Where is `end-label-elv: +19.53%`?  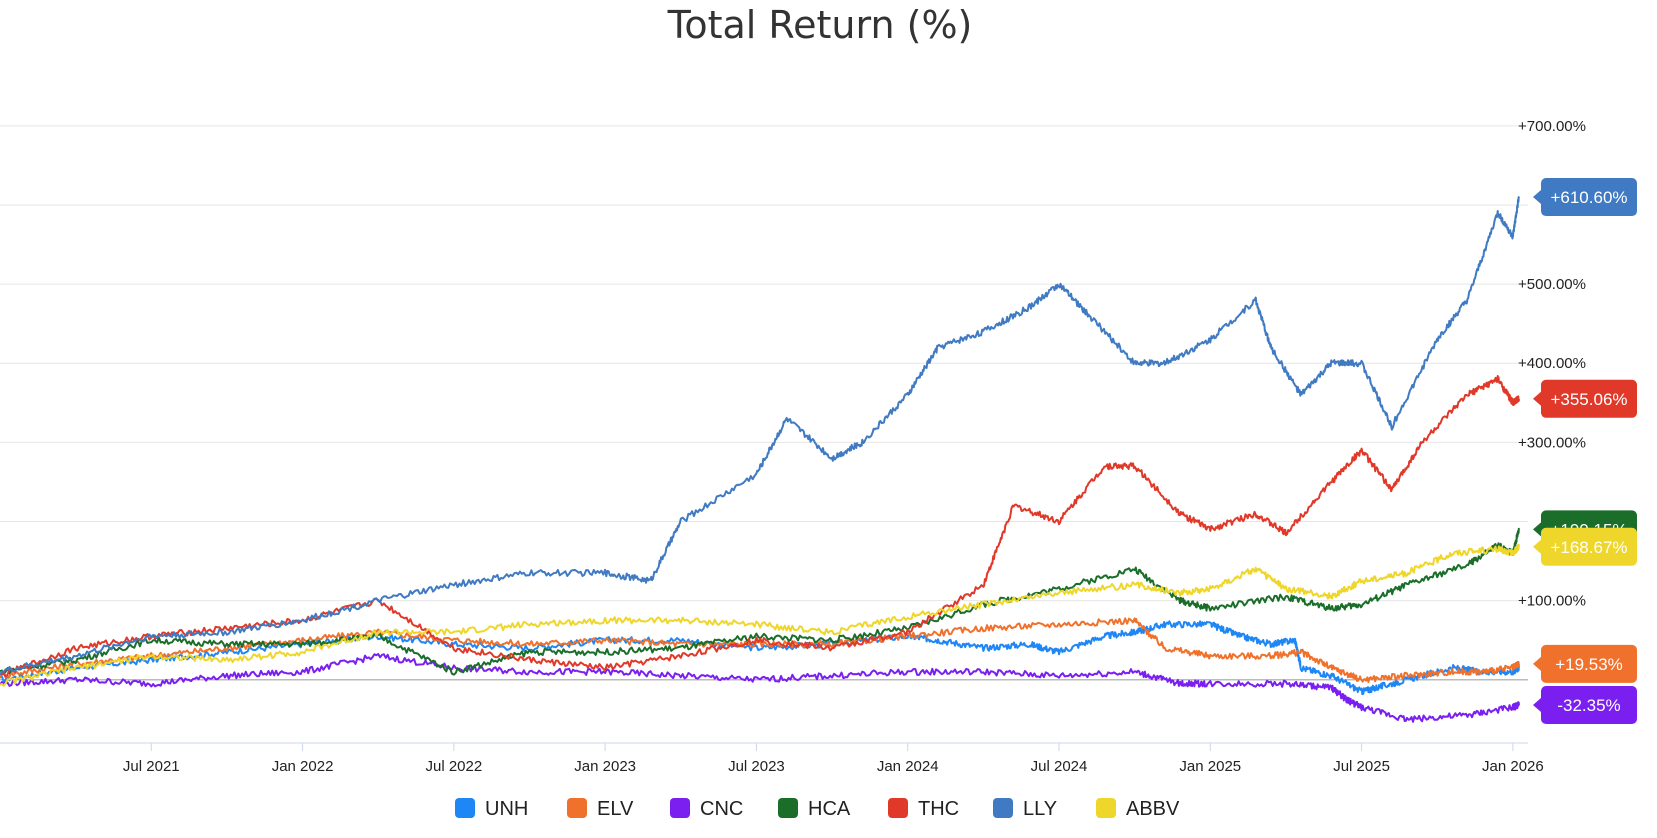
end-label-elv: +19.53% is located at coordinates (1585, 663).